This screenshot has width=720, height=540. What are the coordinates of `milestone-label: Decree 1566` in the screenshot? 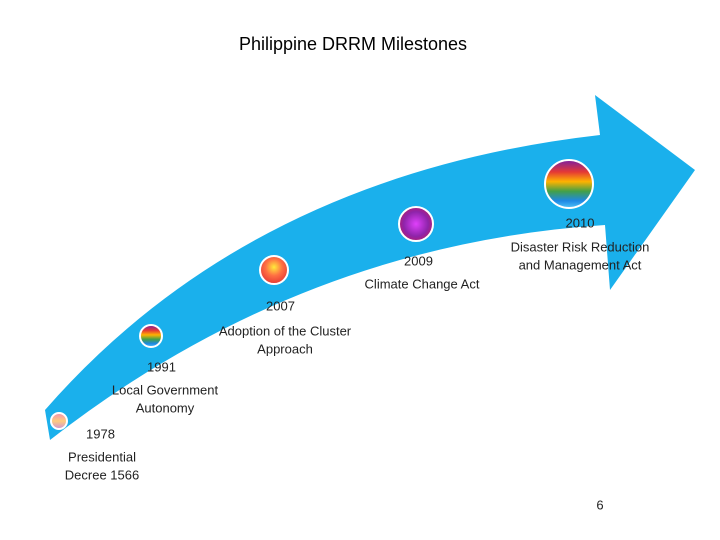 It's located at (102, 474).